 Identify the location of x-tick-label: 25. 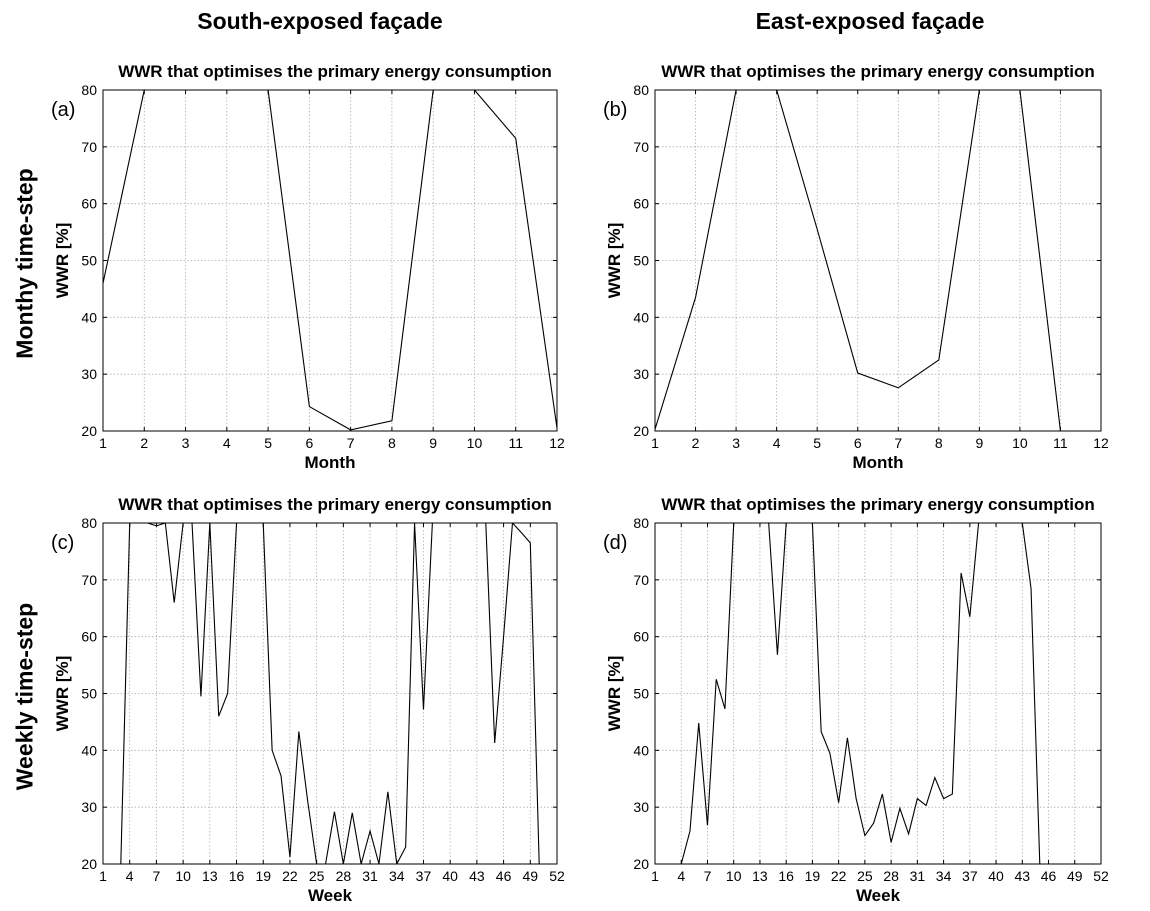
(865, 876).